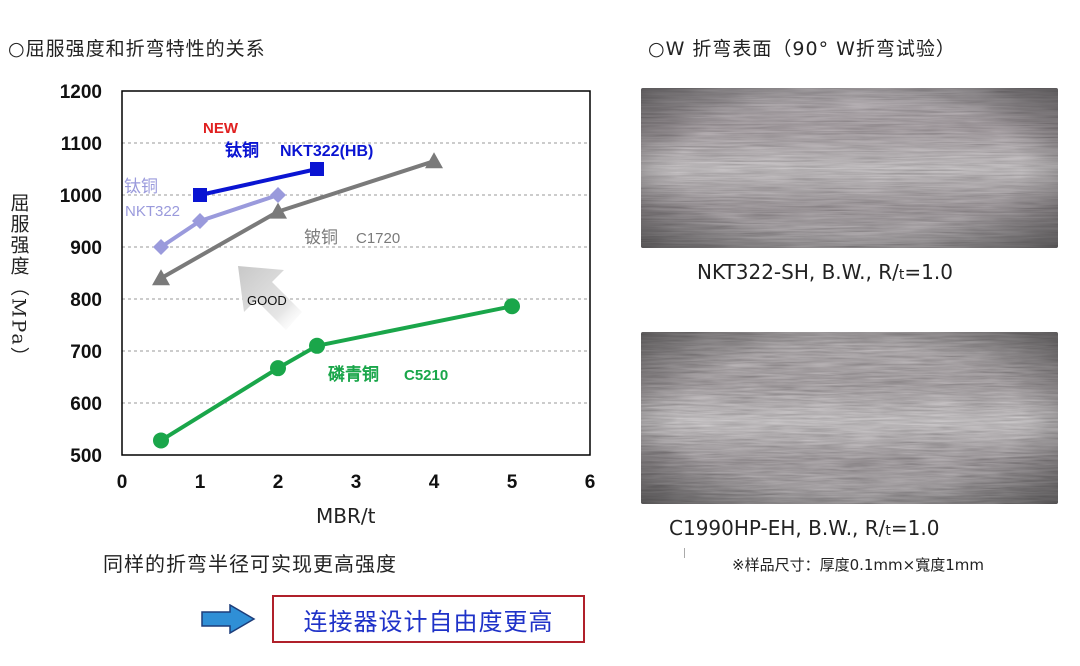 The height and width of the screenshot is (666, 1080). What do you see at coordinates (378, 238) in the screenshot?
I see `be-grade: C1720` at bounding box center [378, 238].